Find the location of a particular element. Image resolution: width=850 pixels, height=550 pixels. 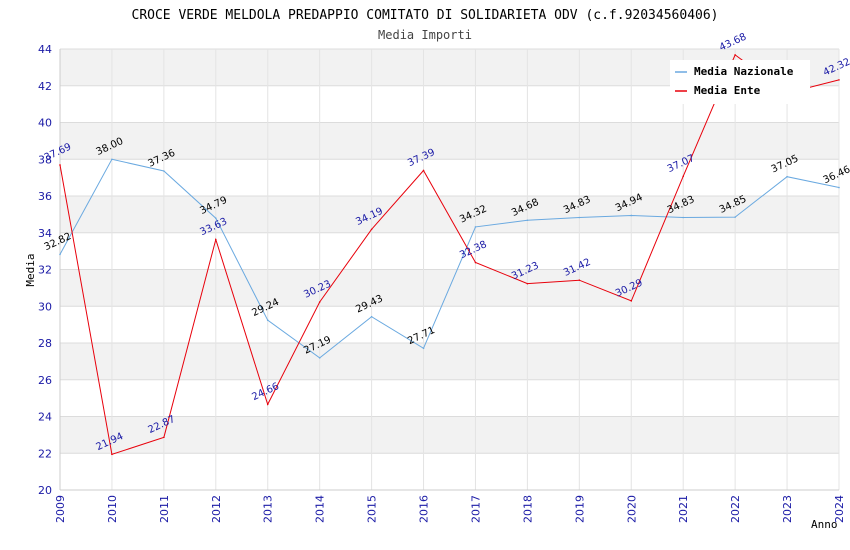

y-tick-label: 34 is located at coordinates (45, 233).